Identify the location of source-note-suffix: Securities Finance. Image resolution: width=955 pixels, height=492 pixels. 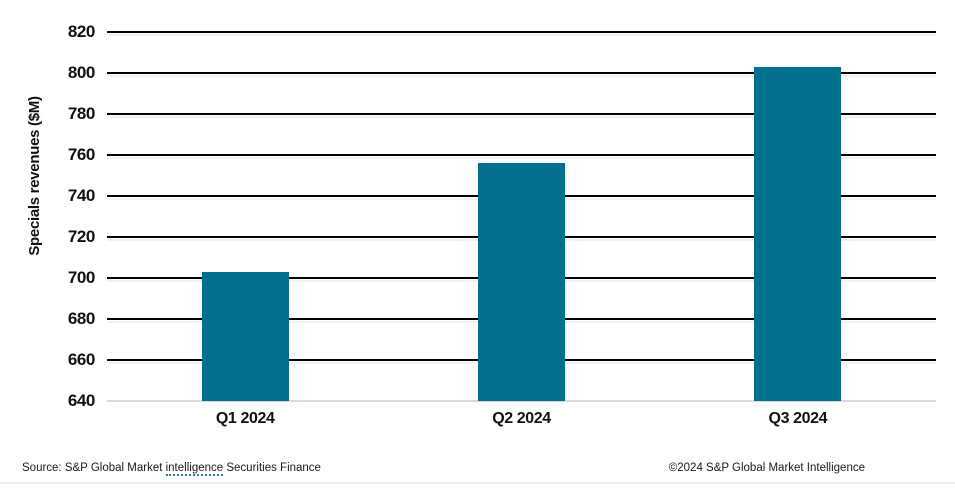
(272, 468).